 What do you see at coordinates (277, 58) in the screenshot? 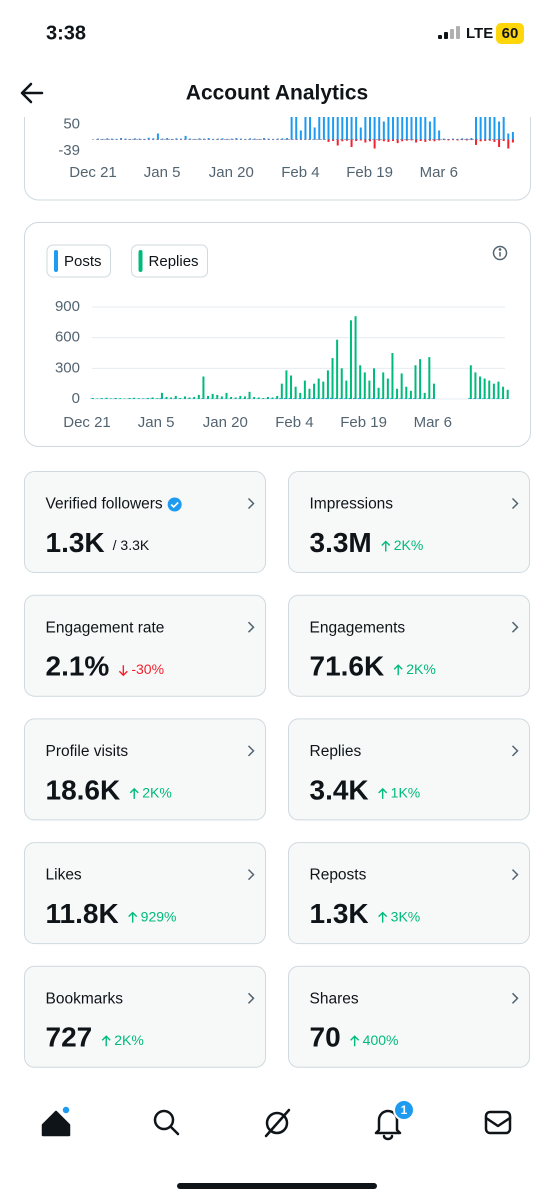
I see `header-bg` at bounding box center [277, 58].